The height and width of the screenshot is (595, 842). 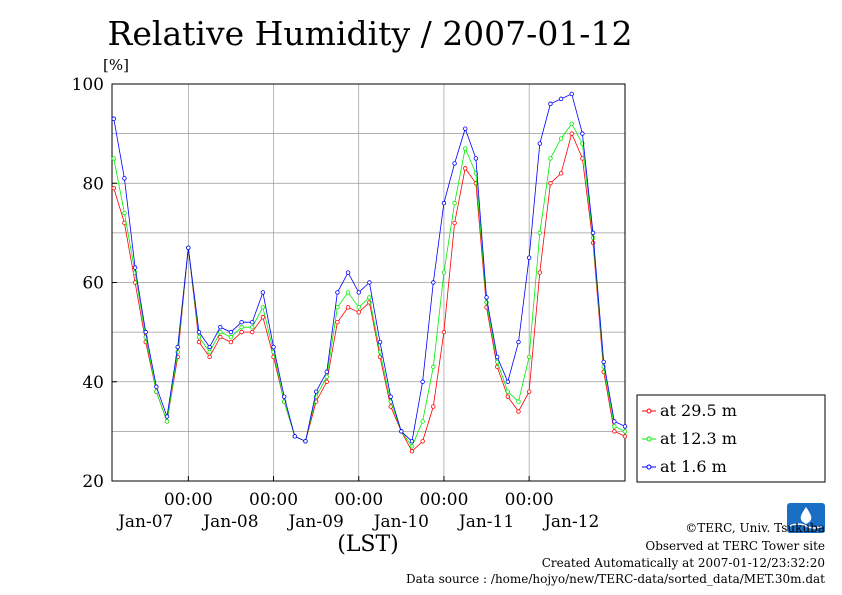 I want to click on legend-label: at 1.6 m, so click(x=693, y=466).